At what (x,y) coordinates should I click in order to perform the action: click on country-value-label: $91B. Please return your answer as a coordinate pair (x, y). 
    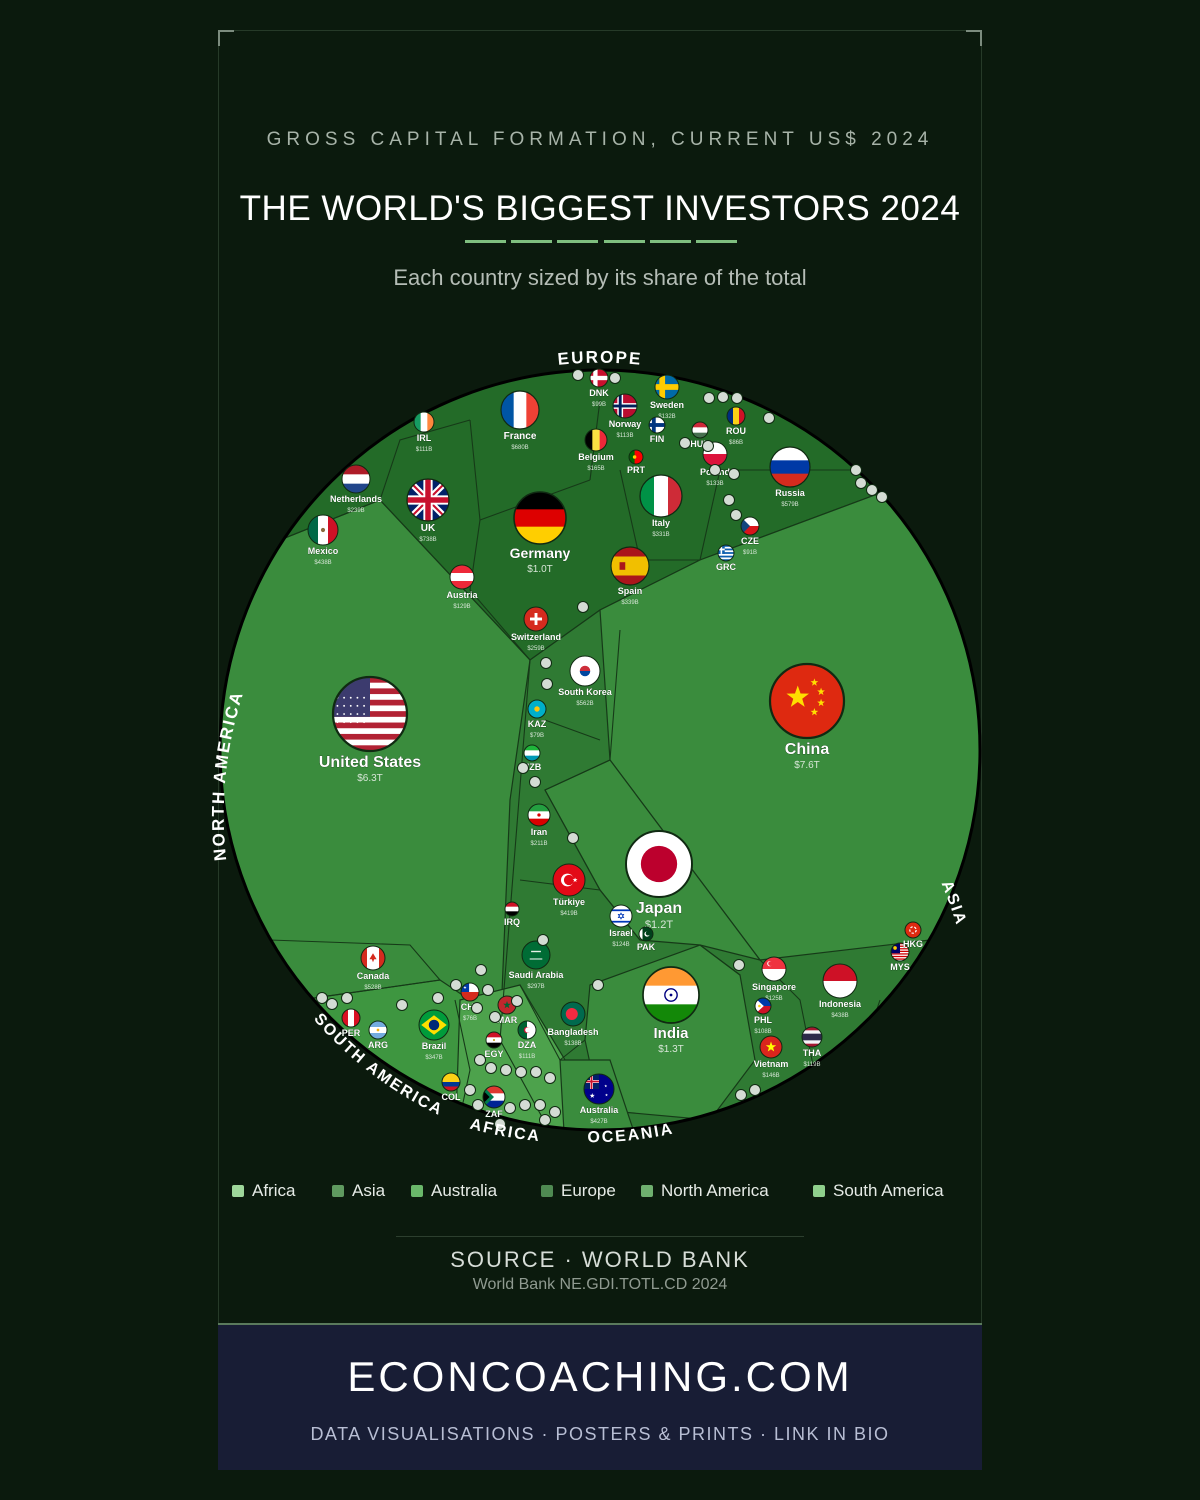
    Looking at the image, I should click on (750, 553).